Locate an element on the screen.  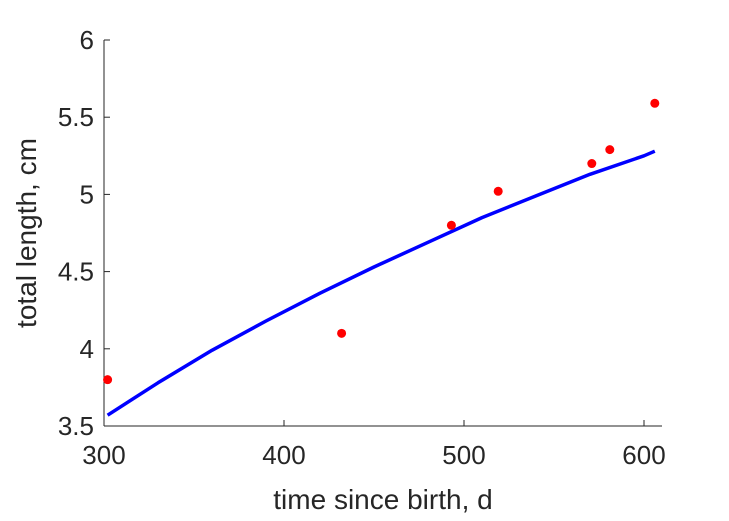
x-tick-label: 400 is located at coordinates (283, 455).